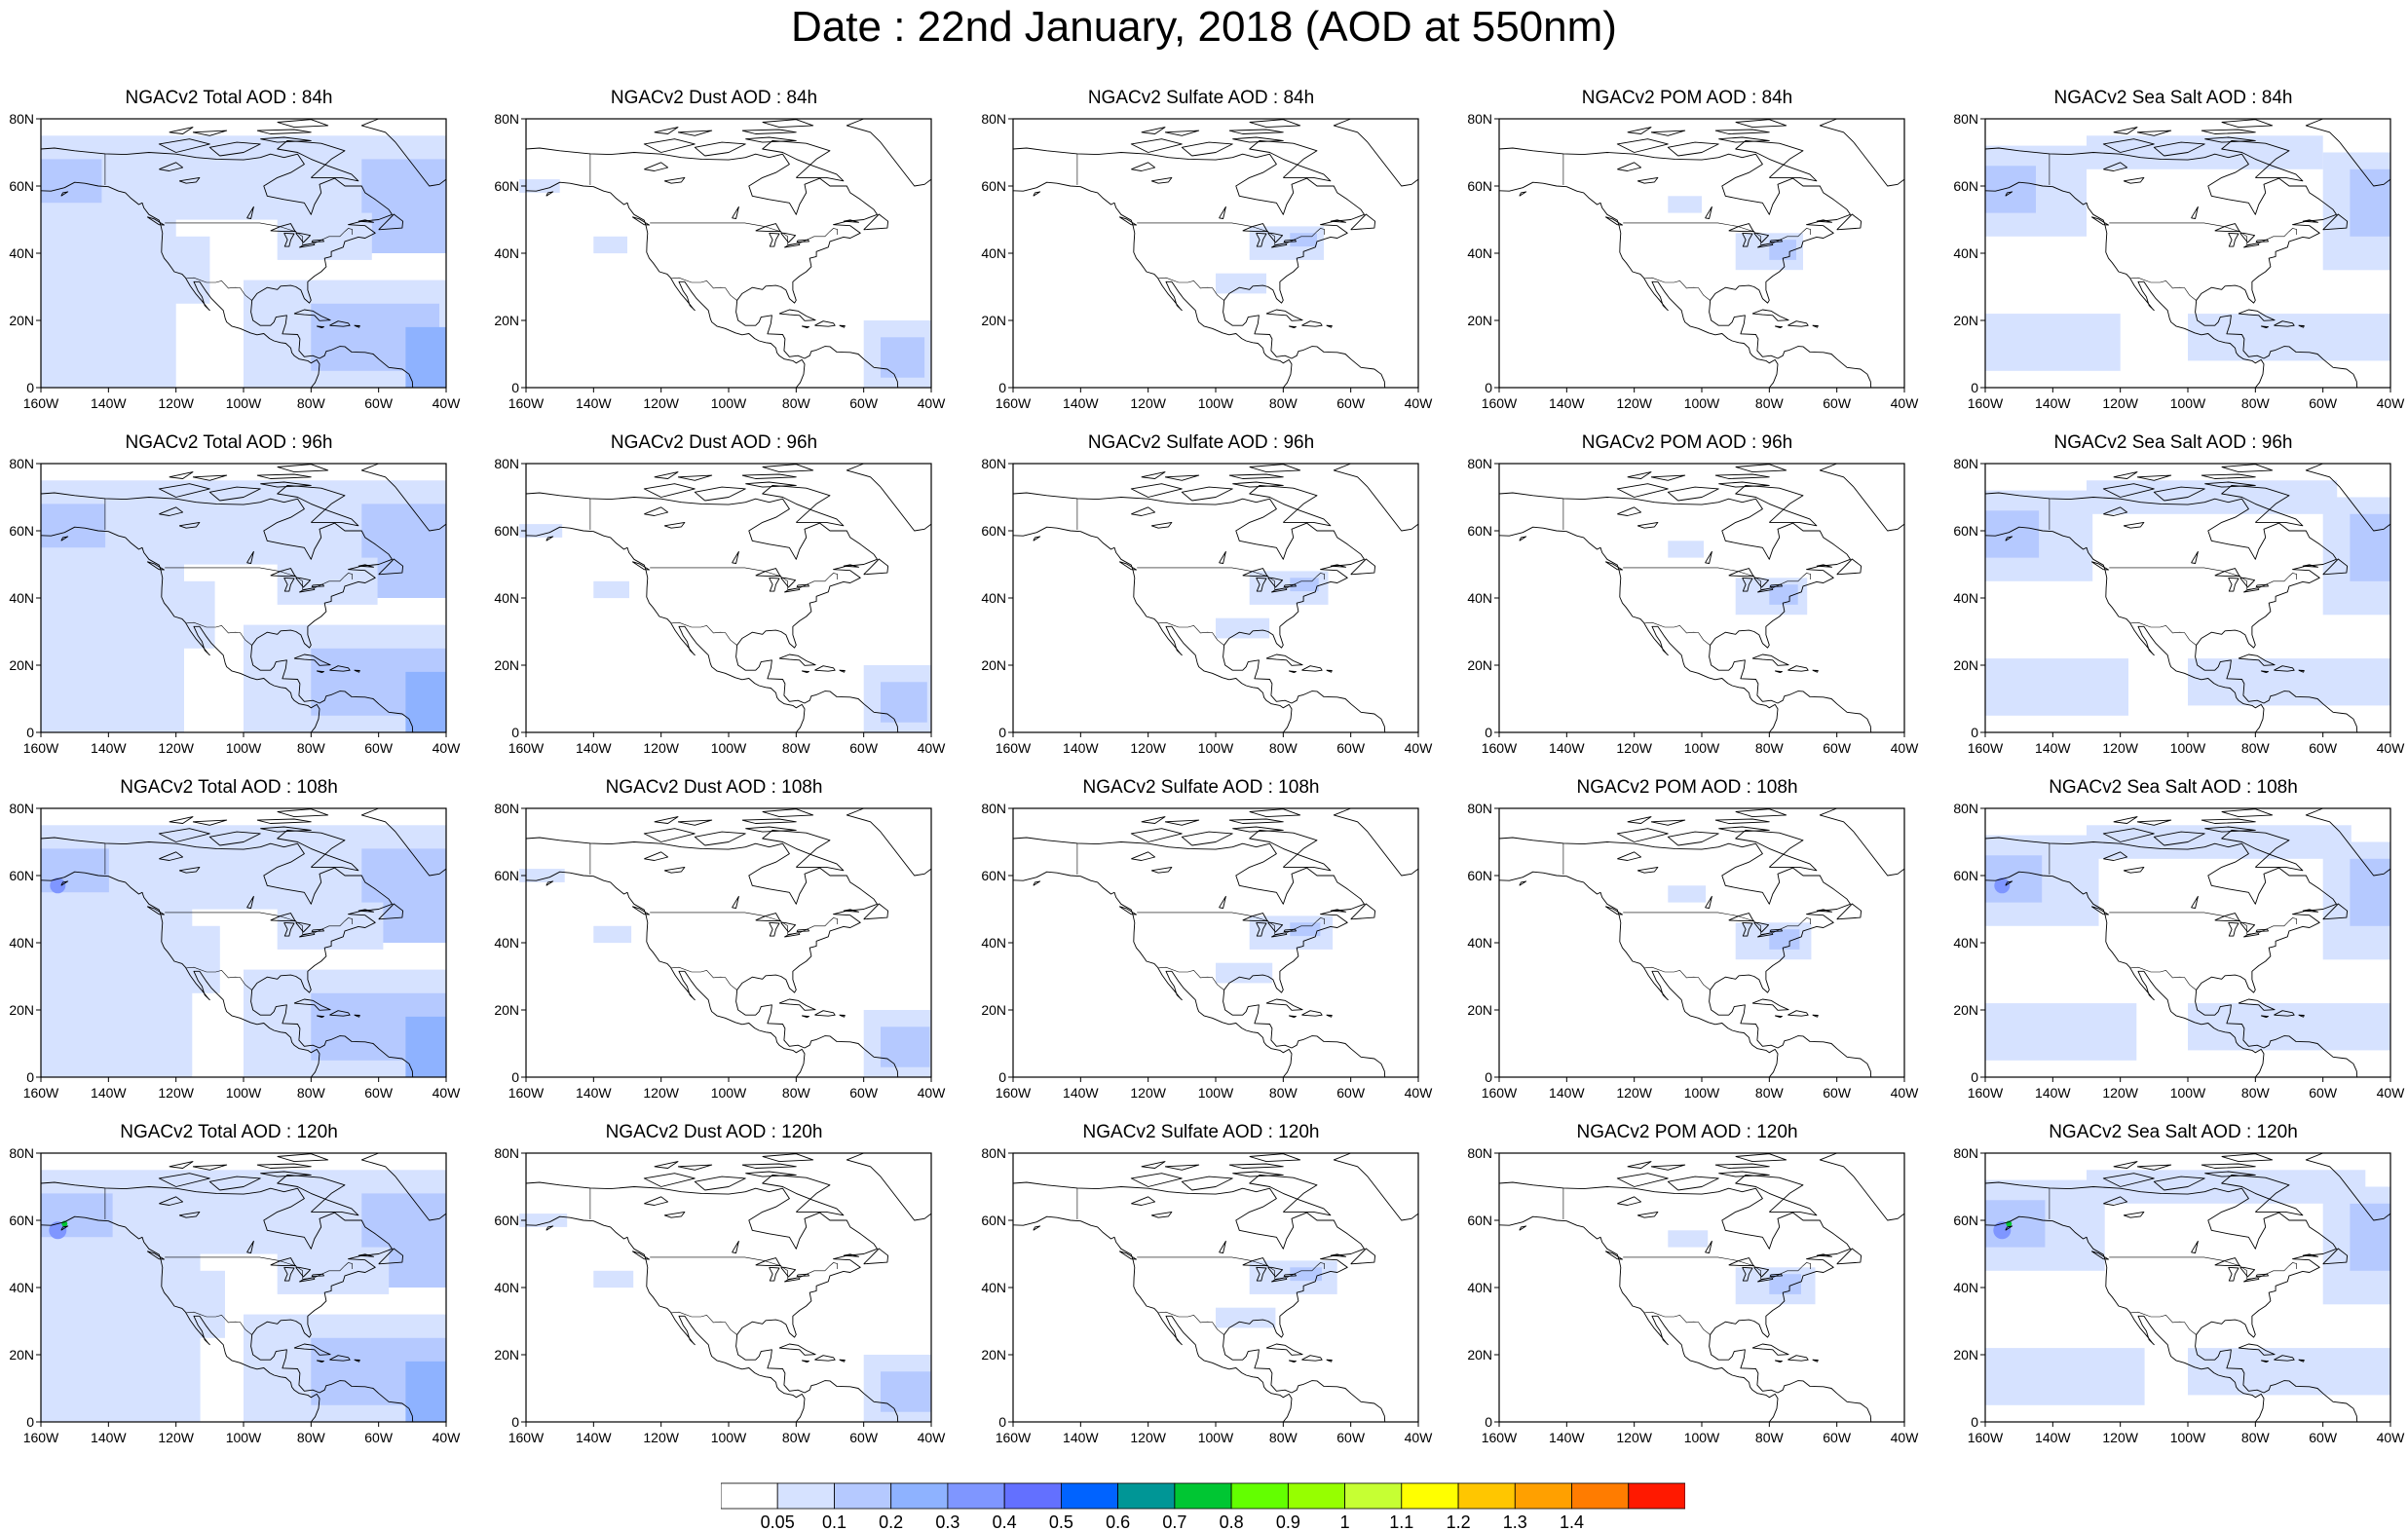  I want to click on map-frame, so click(1701, 598).